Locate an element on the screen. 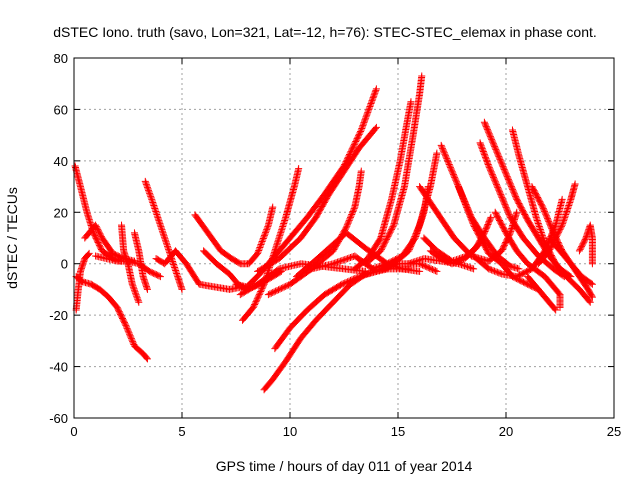  series-group is located at coordinates (394, 170).